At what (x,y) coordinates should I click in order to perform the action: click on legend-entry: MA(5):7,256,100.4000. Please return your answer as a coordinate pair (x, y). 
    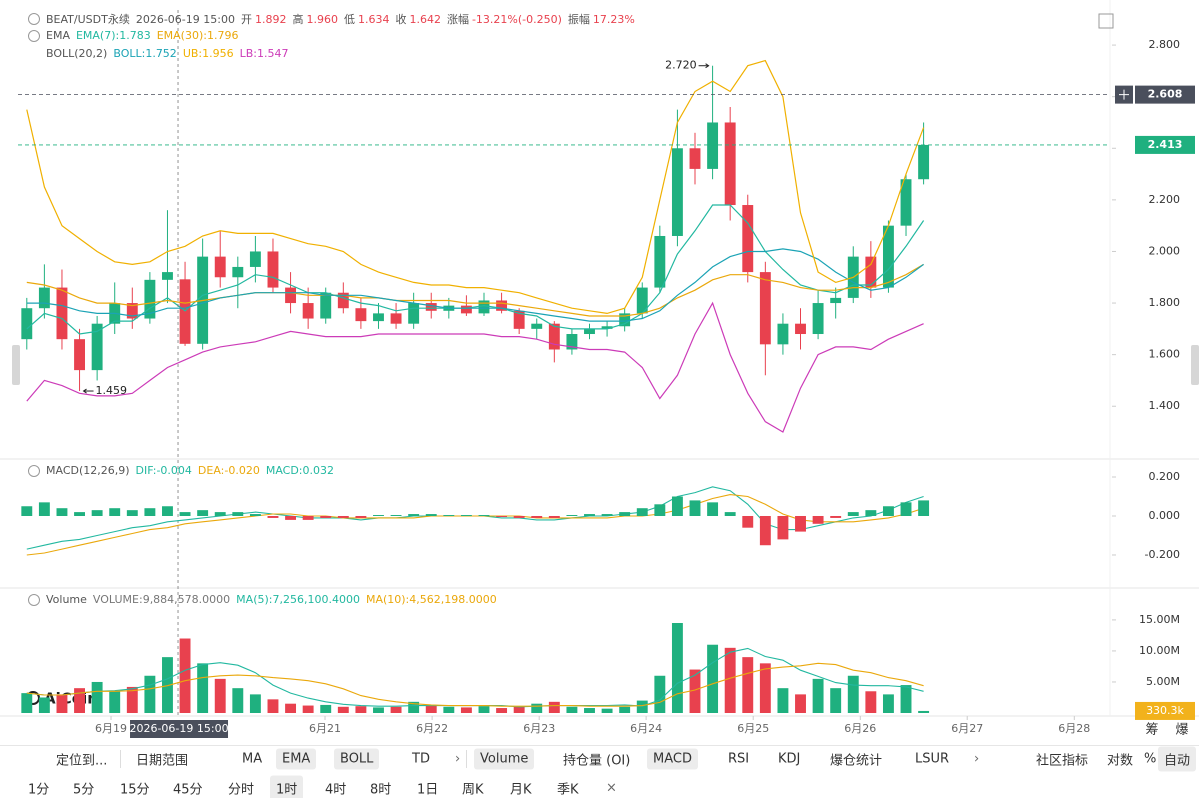
    Looking at the image, I should click on (298, 599).